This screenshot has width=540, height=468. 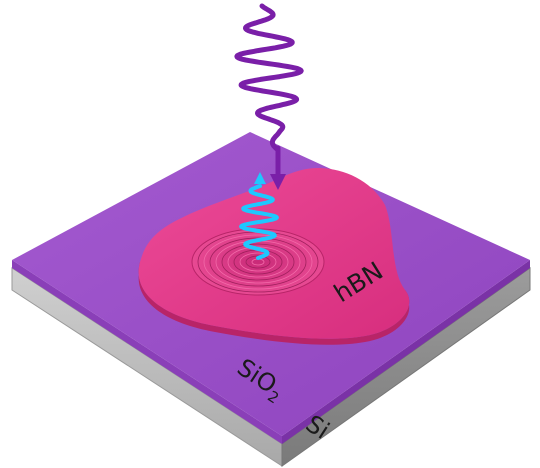 What do you see at coordinates (258, 262) in the screenshot?
I see `concentric-polariton-rings-icon` at bounding box center [258, 262].